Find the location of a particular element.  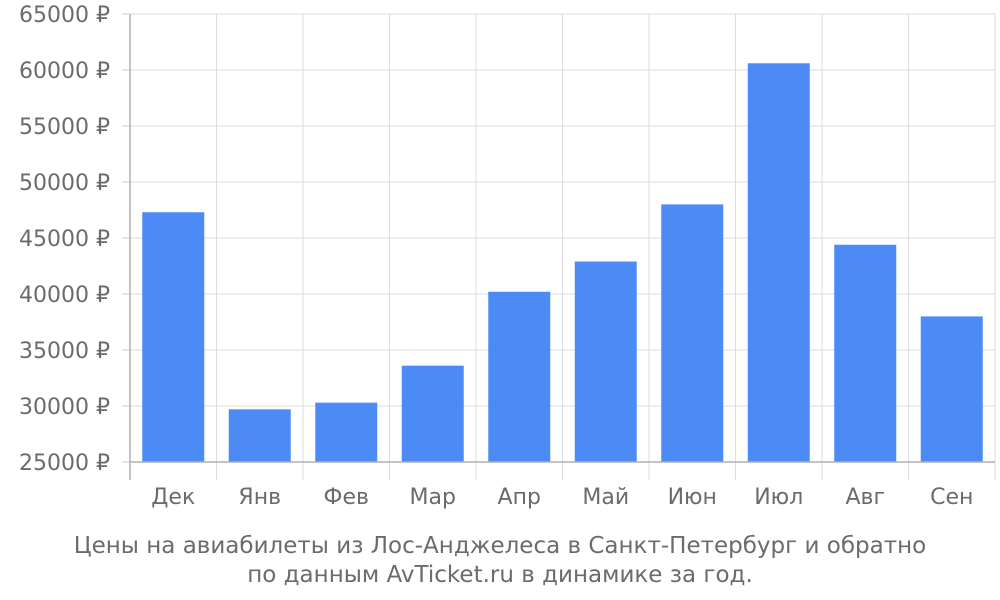

bar-Мар is located at coordinates (432, 413).